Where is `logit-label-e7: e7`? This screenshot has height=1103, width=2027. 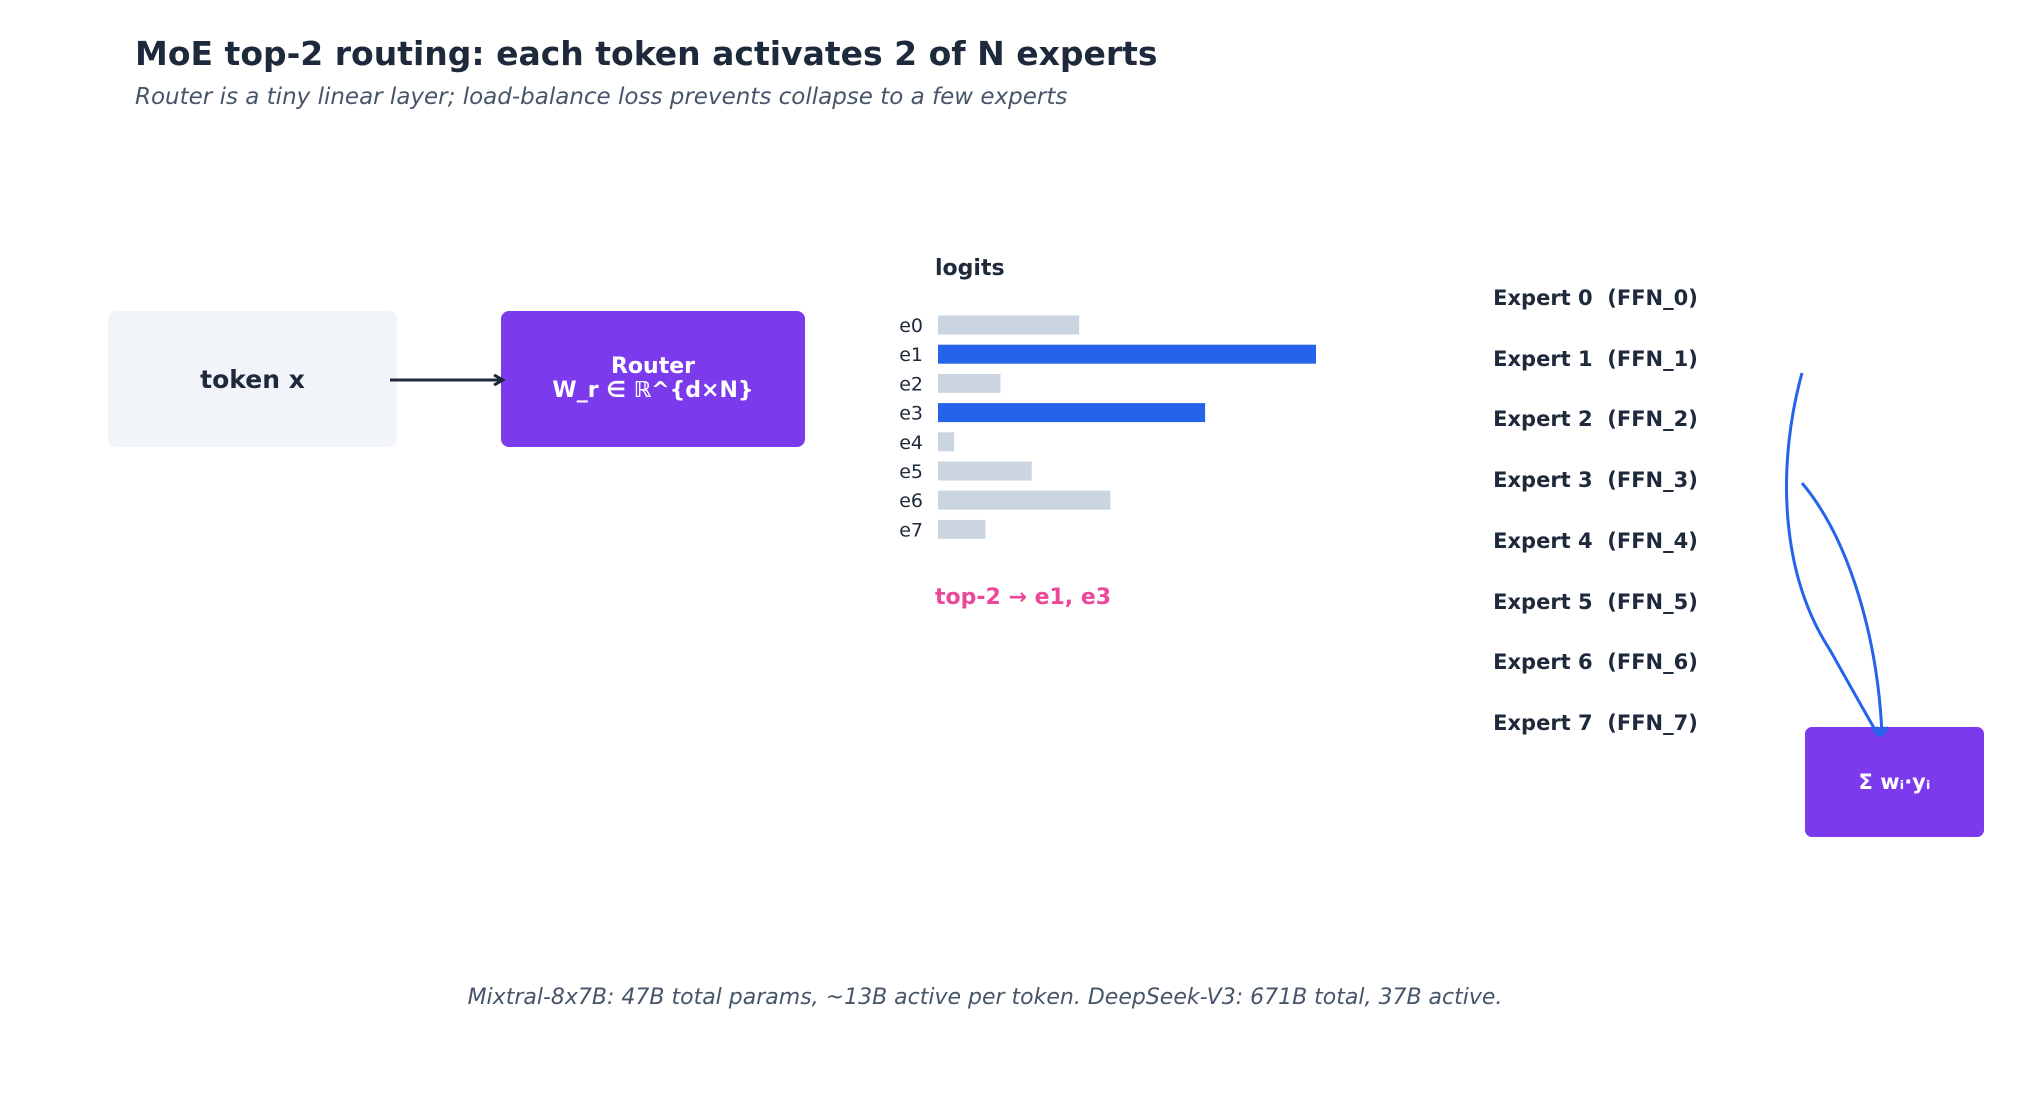 logit-label-e7: e7 is located at coordinates (911, 530).